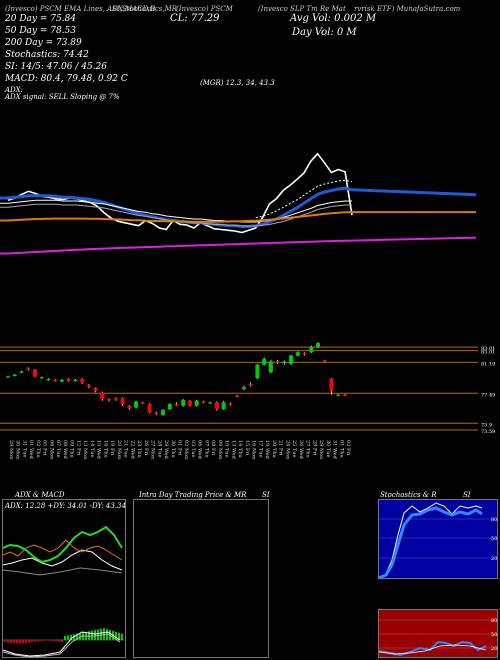  I want to click on stoch-tick: 20, so click(494, 559).